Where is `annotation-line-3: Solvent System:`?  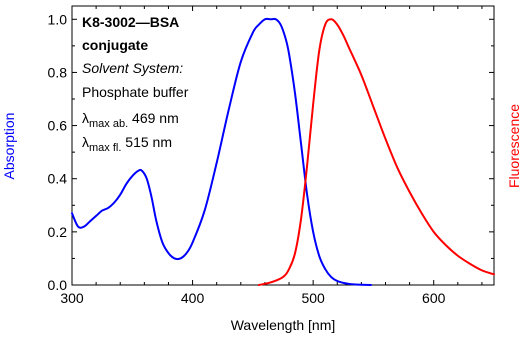
annotation-line-3: Solvent System: is located at coordinates (132, 68).